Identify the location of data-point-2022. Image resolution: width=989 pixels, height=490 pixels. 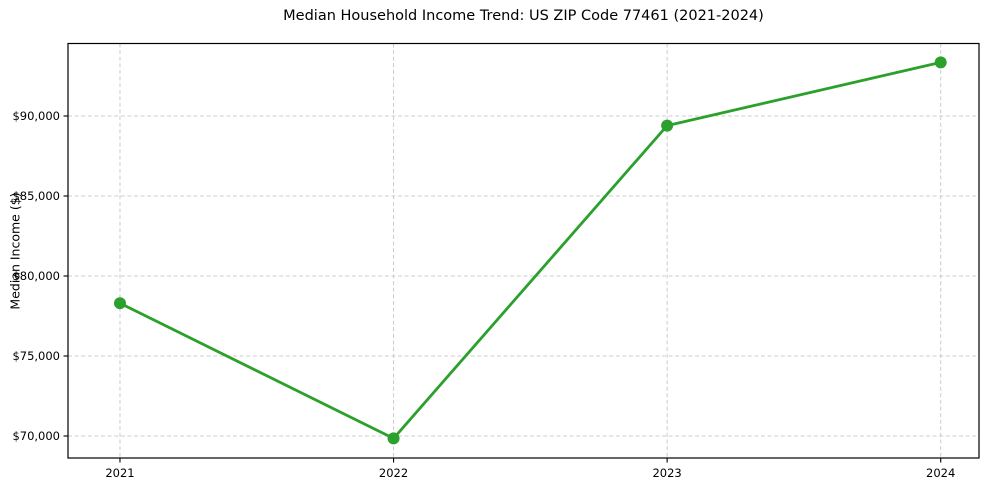
(393, 438).